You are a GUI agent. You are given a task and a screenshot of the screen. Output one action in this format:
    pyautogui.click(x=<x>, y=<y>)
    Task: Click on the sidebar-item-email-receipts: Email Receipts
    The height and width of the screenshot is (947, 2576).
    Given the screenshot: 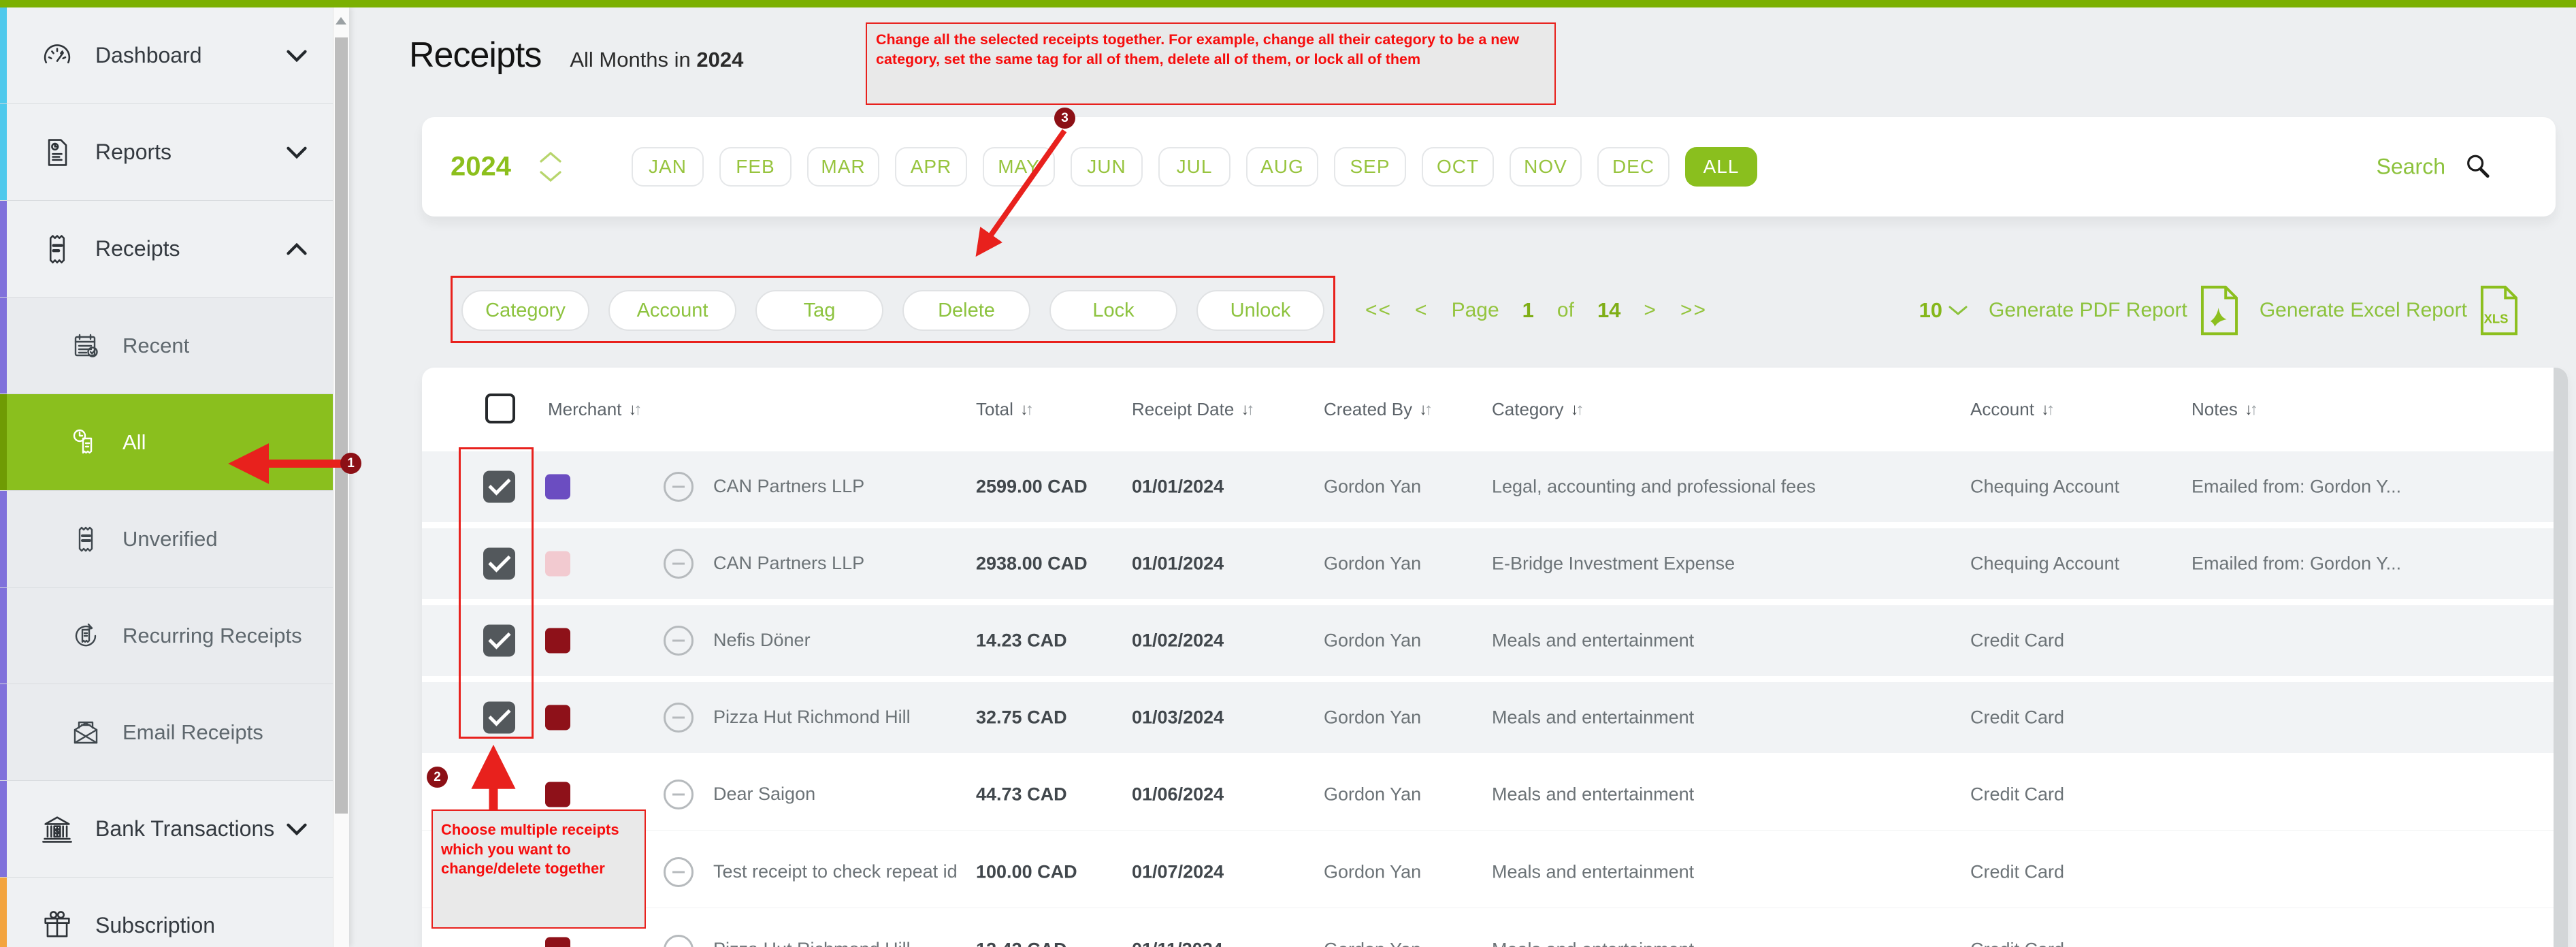 What is the action you would take?
    pyautogui.click(x=174, y=733)
    